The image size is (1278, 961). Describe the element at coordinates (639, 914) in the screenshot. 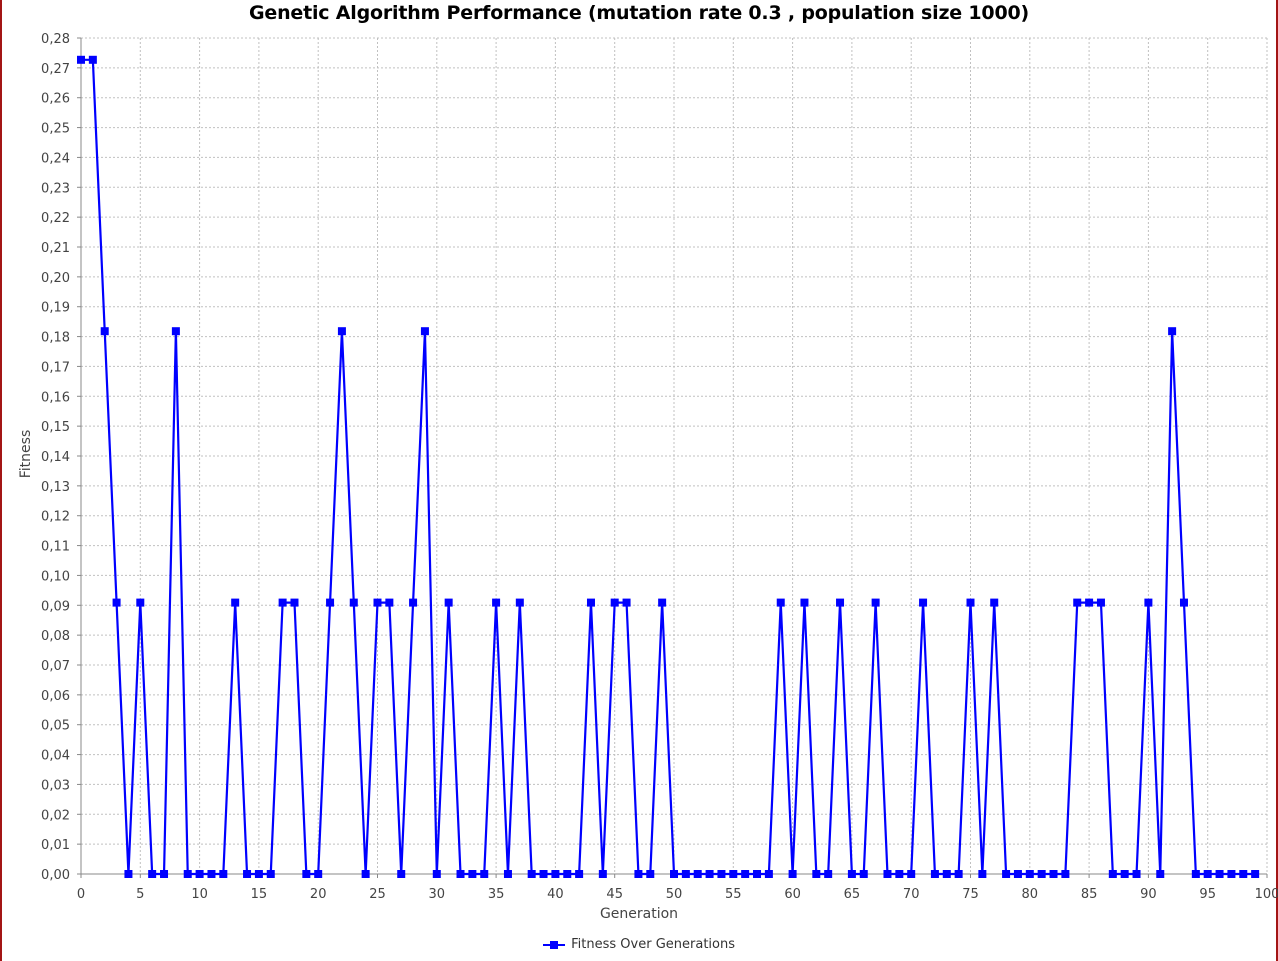

I see `x-axis-label: Generation` at that location.